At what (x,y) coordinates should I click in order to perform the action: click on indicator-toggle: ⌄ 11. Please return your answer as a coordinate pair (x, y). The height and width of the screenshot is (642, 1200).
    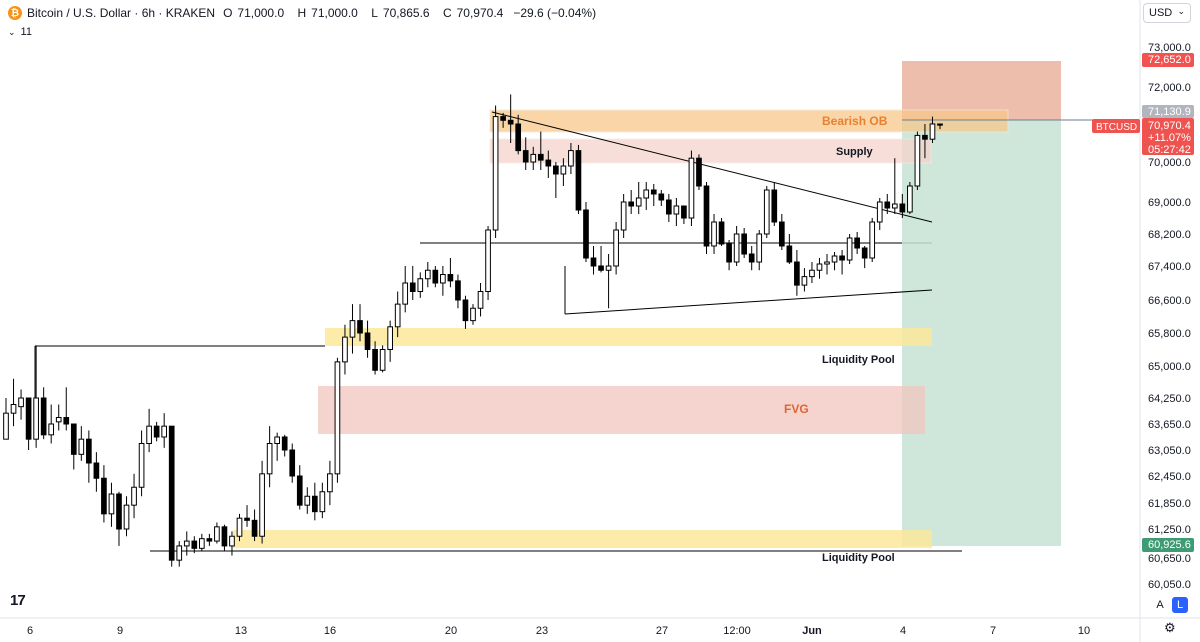
    Looking at the image, I should click on (20, 32).